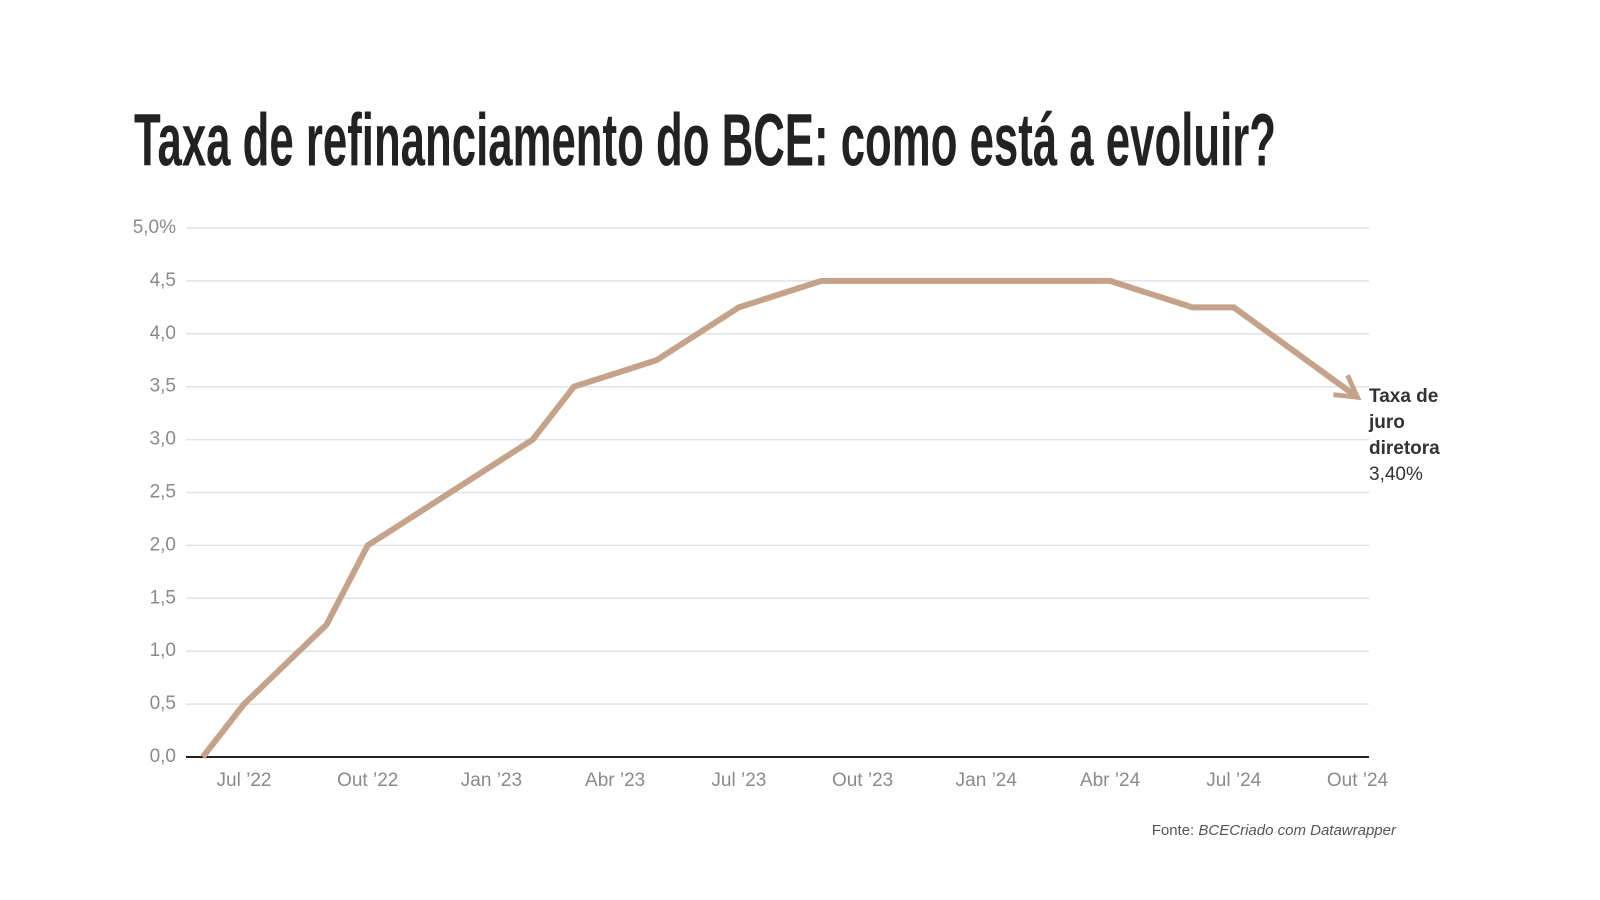 This screenshot has width=1600, height=900. What do you see at coordinates (154, 227) in the screenshot?
I see `y-tick-label: 5,0%` at bounding box center [154, 227].